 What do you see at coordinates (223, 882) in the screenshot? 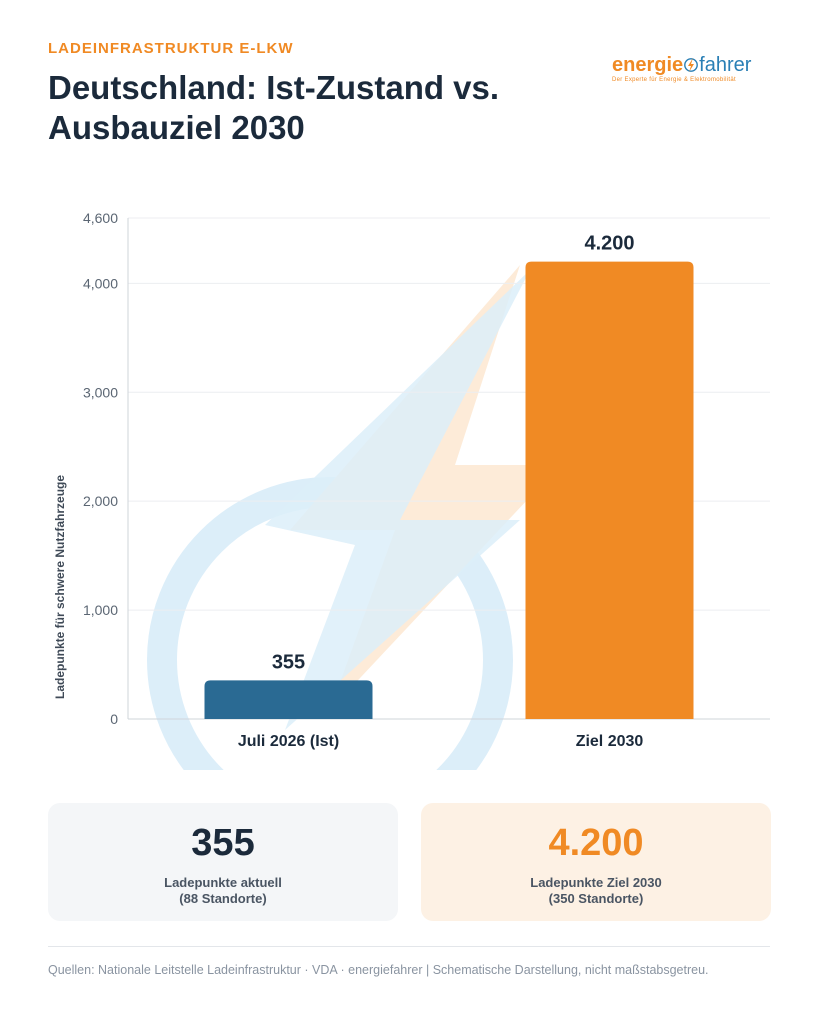
I see `stat-label-current: Ladepunkte aktuell` at bounding box center [223, 882].